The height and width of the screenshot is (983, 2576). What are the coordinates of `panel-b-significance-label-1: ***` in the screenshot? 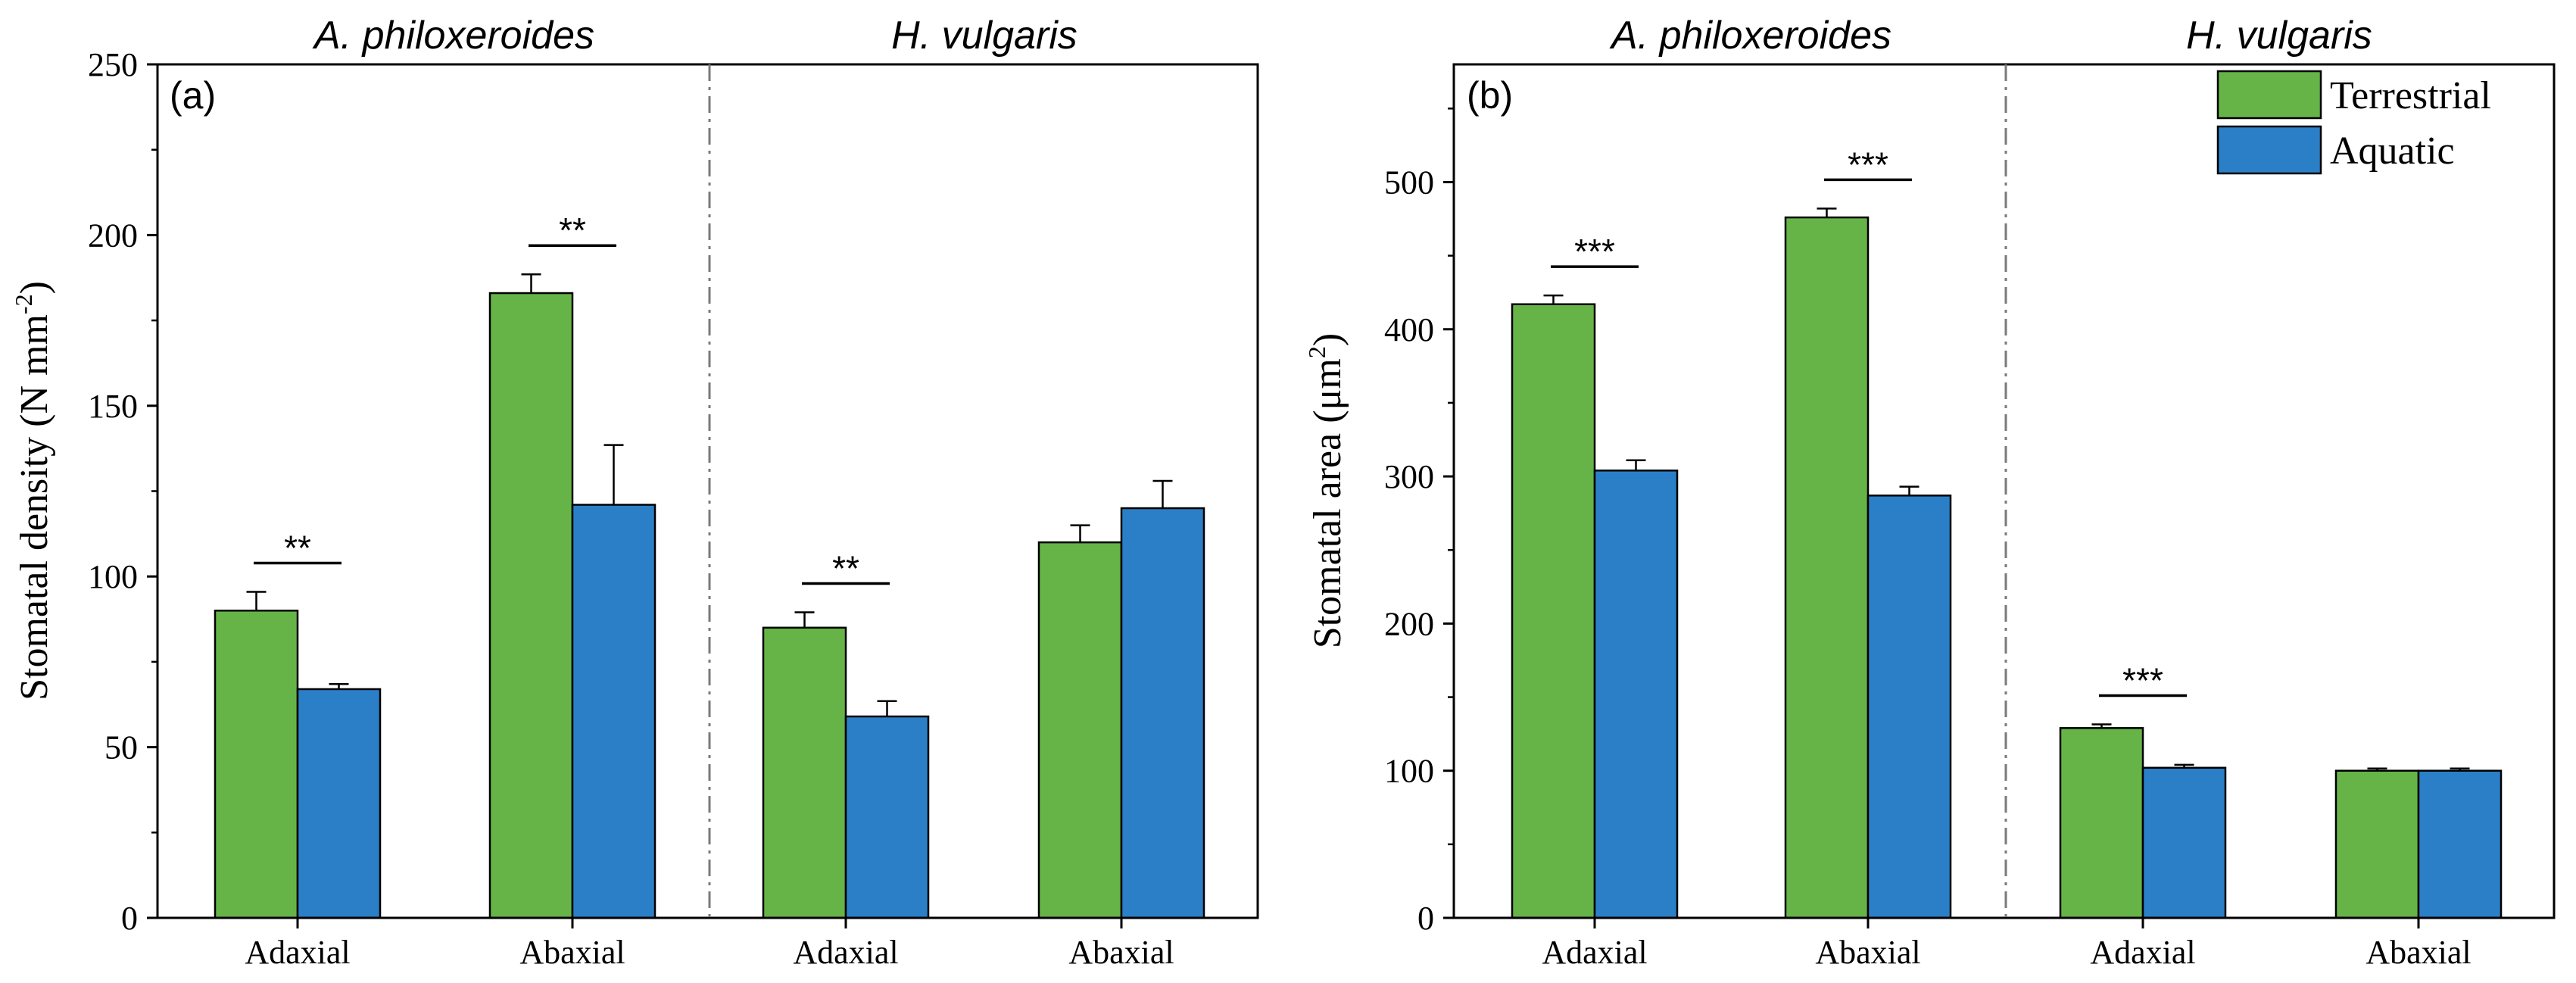 It's located at (1594, 251).